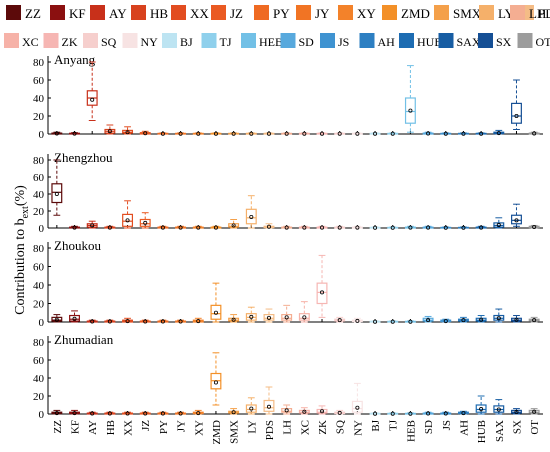 The image size is (550, 452). What do you see at coordinates (130, 40) in the screenshot?
I see `legend-swatch-ny` at bounding box center [130, 40].